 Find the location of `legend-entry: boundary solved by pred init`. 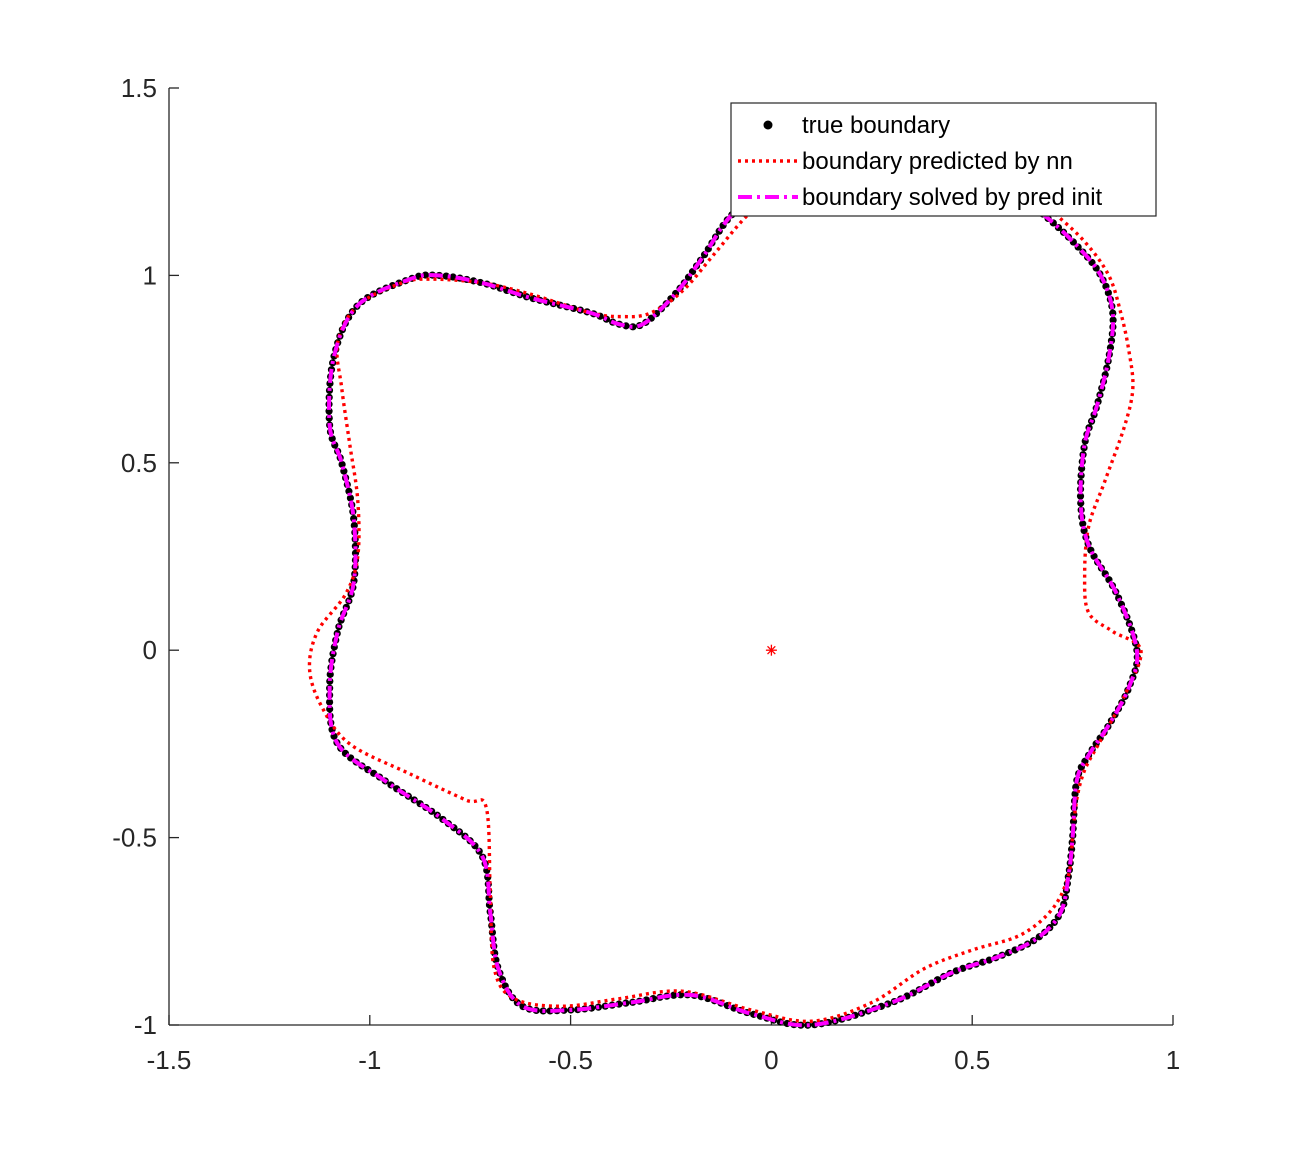

legend-entry: boundary solved by pred init is located at coordinates (920, 197).